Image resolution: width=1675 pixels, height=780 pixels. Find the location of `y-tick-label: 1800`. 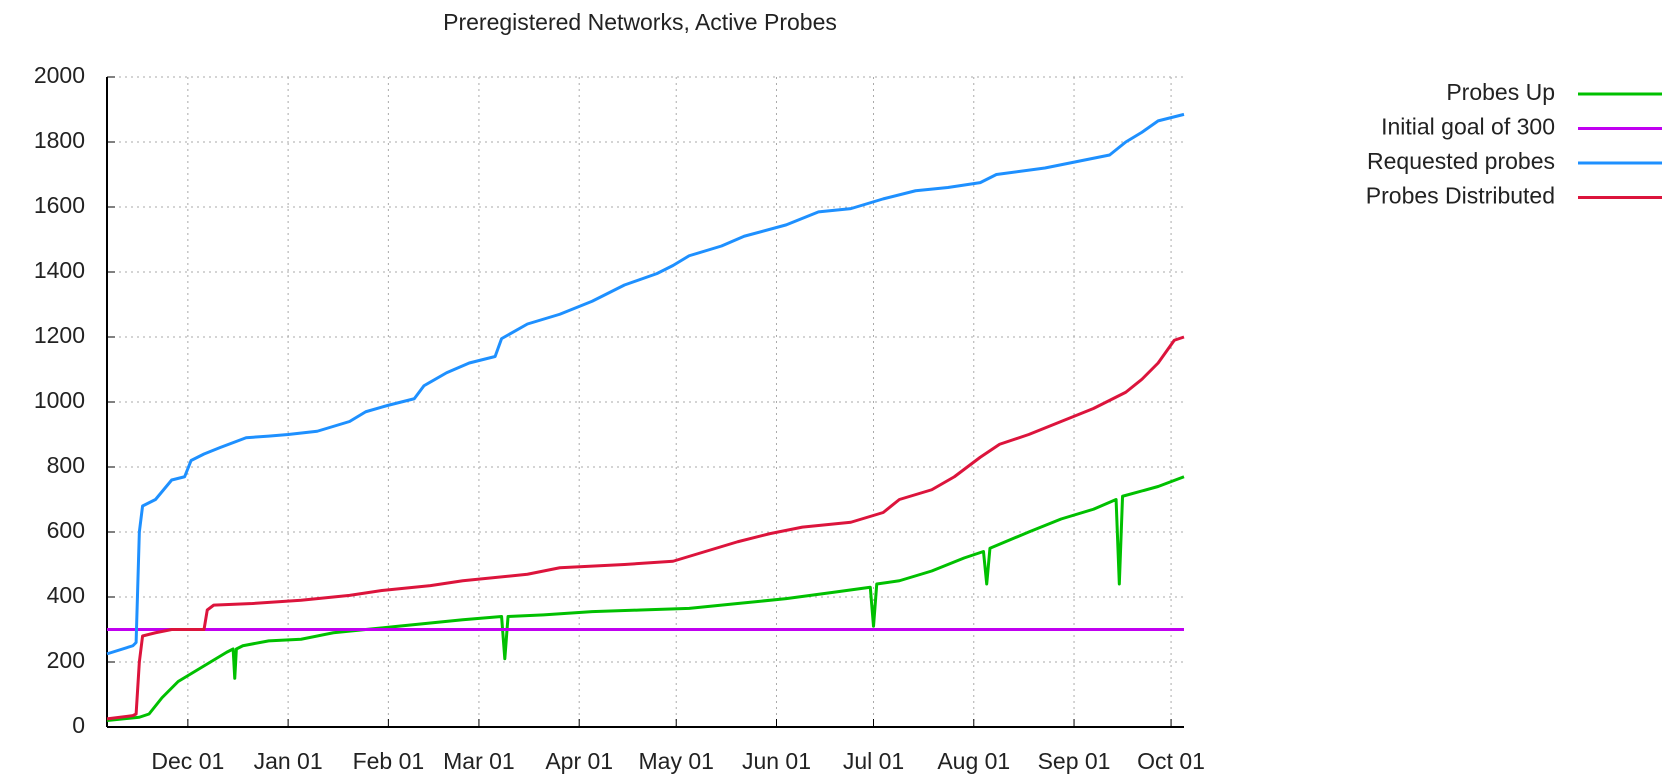

y-tick-label: 1800 is located at coordinates (59, 140).